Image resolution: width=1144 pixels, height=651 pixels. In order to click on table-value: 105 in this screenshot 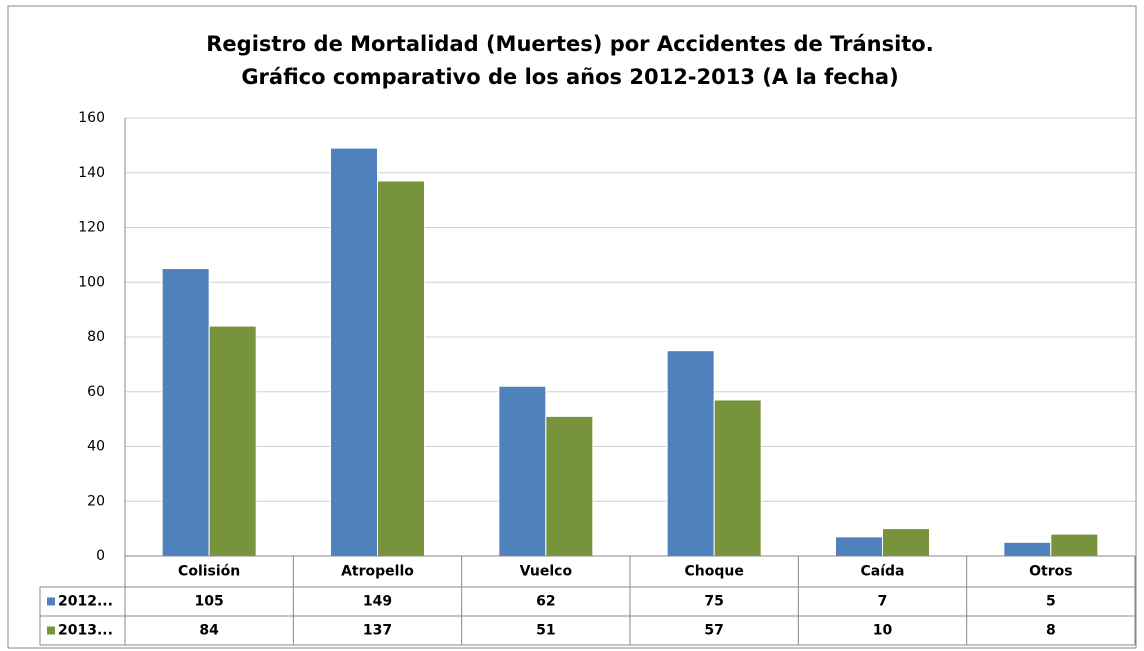, I will do `click(209, 602)`.